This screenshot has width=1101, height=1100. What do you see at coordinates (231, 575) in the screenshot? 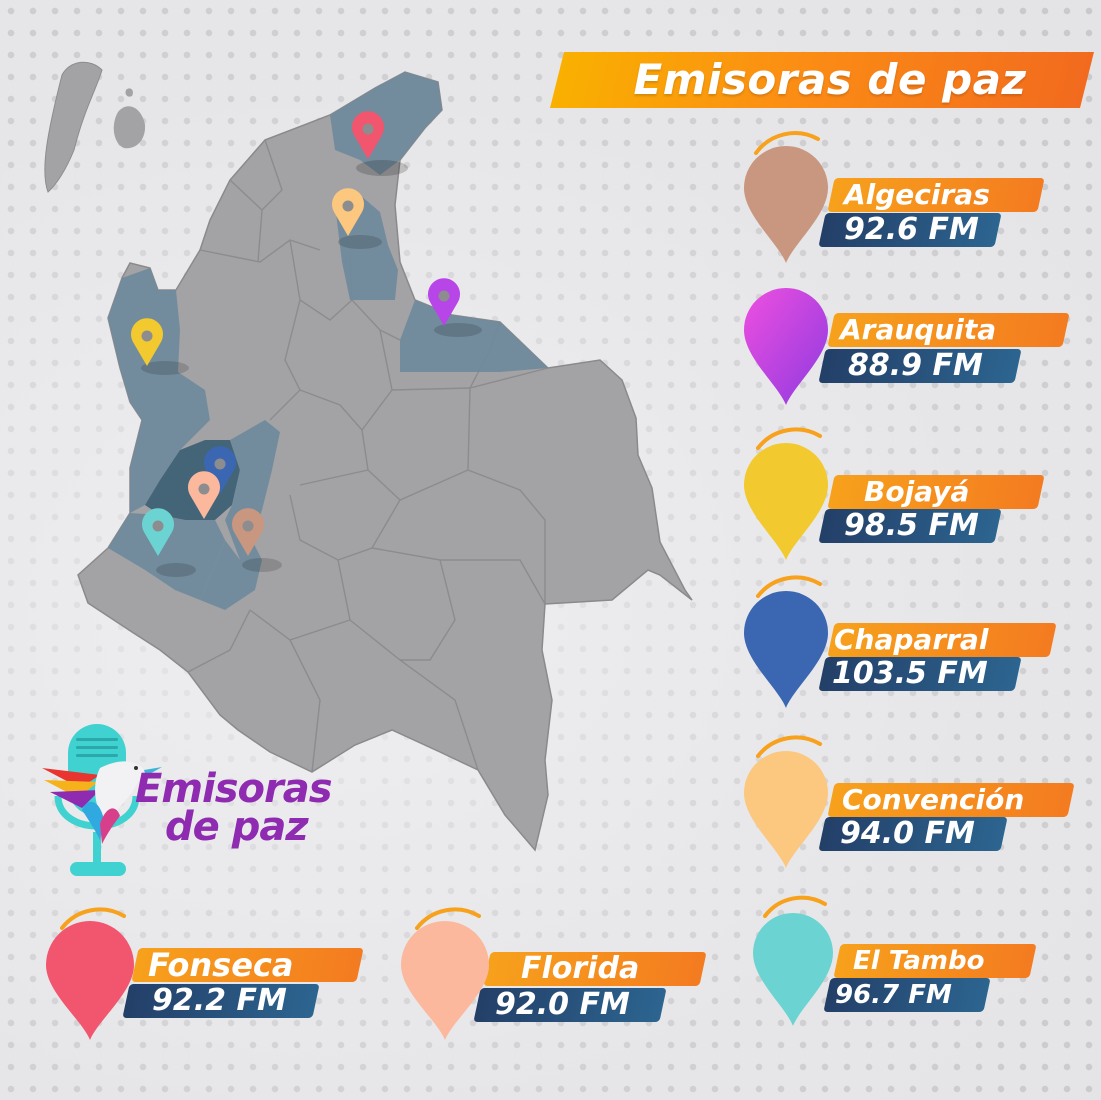
I see `region-huila` at bounding box center [231, 575].